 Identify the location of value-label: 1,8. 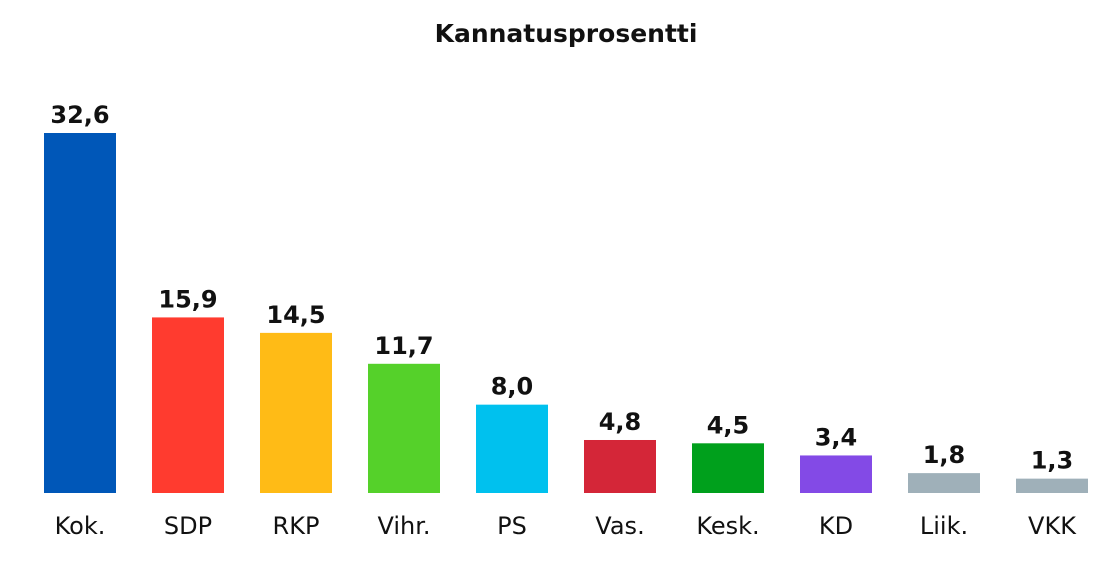
(944, 455).